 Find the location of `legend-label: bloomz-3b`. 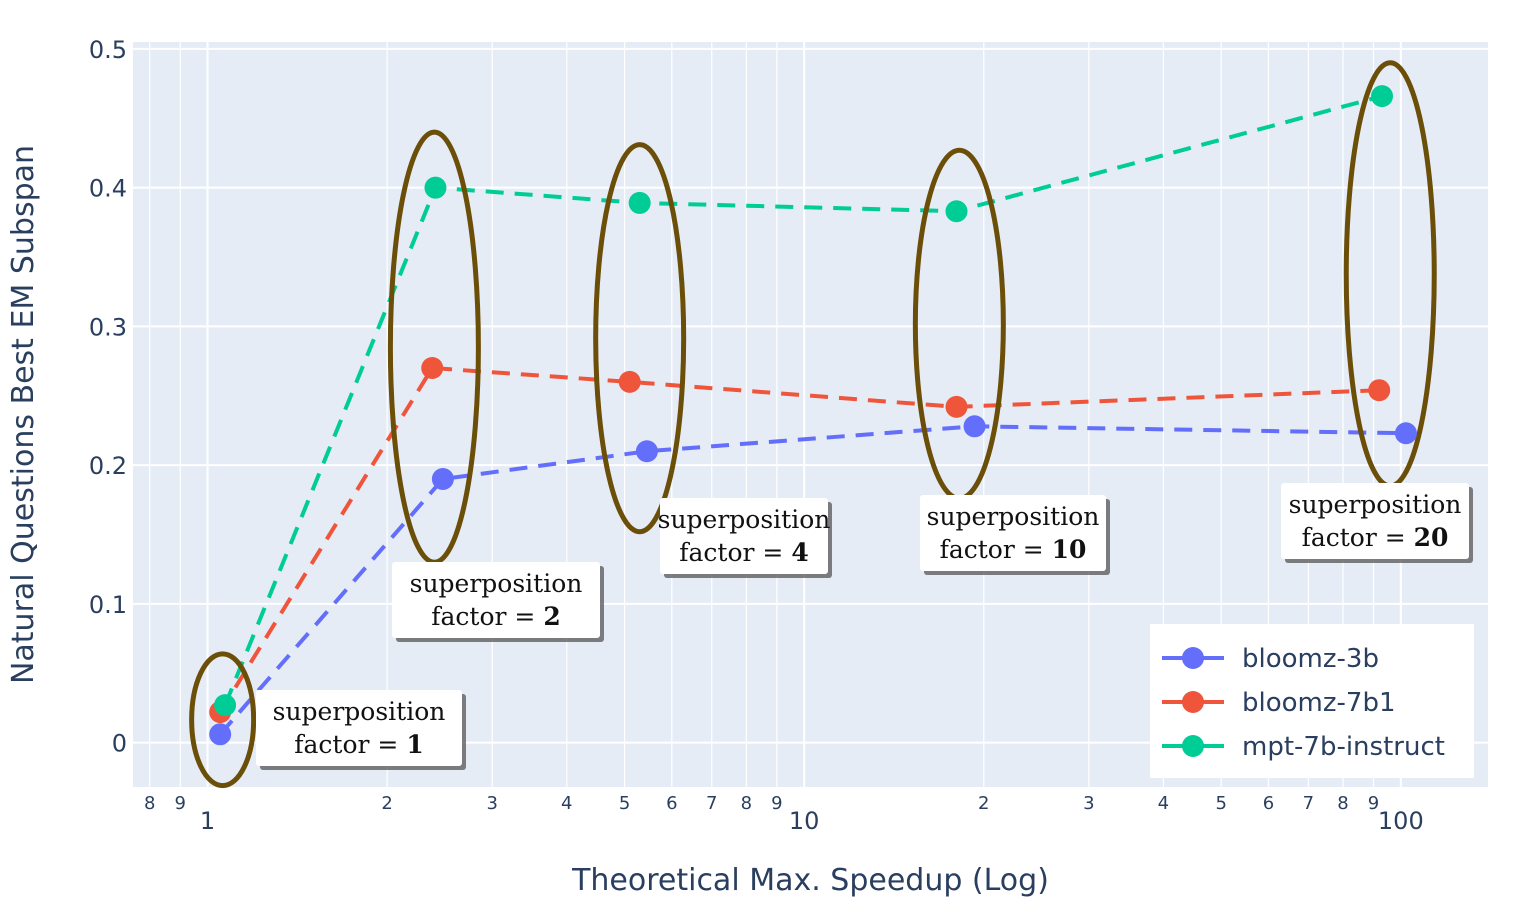

legend-label: bloomz-3b is located at coordinates (1310, 659).